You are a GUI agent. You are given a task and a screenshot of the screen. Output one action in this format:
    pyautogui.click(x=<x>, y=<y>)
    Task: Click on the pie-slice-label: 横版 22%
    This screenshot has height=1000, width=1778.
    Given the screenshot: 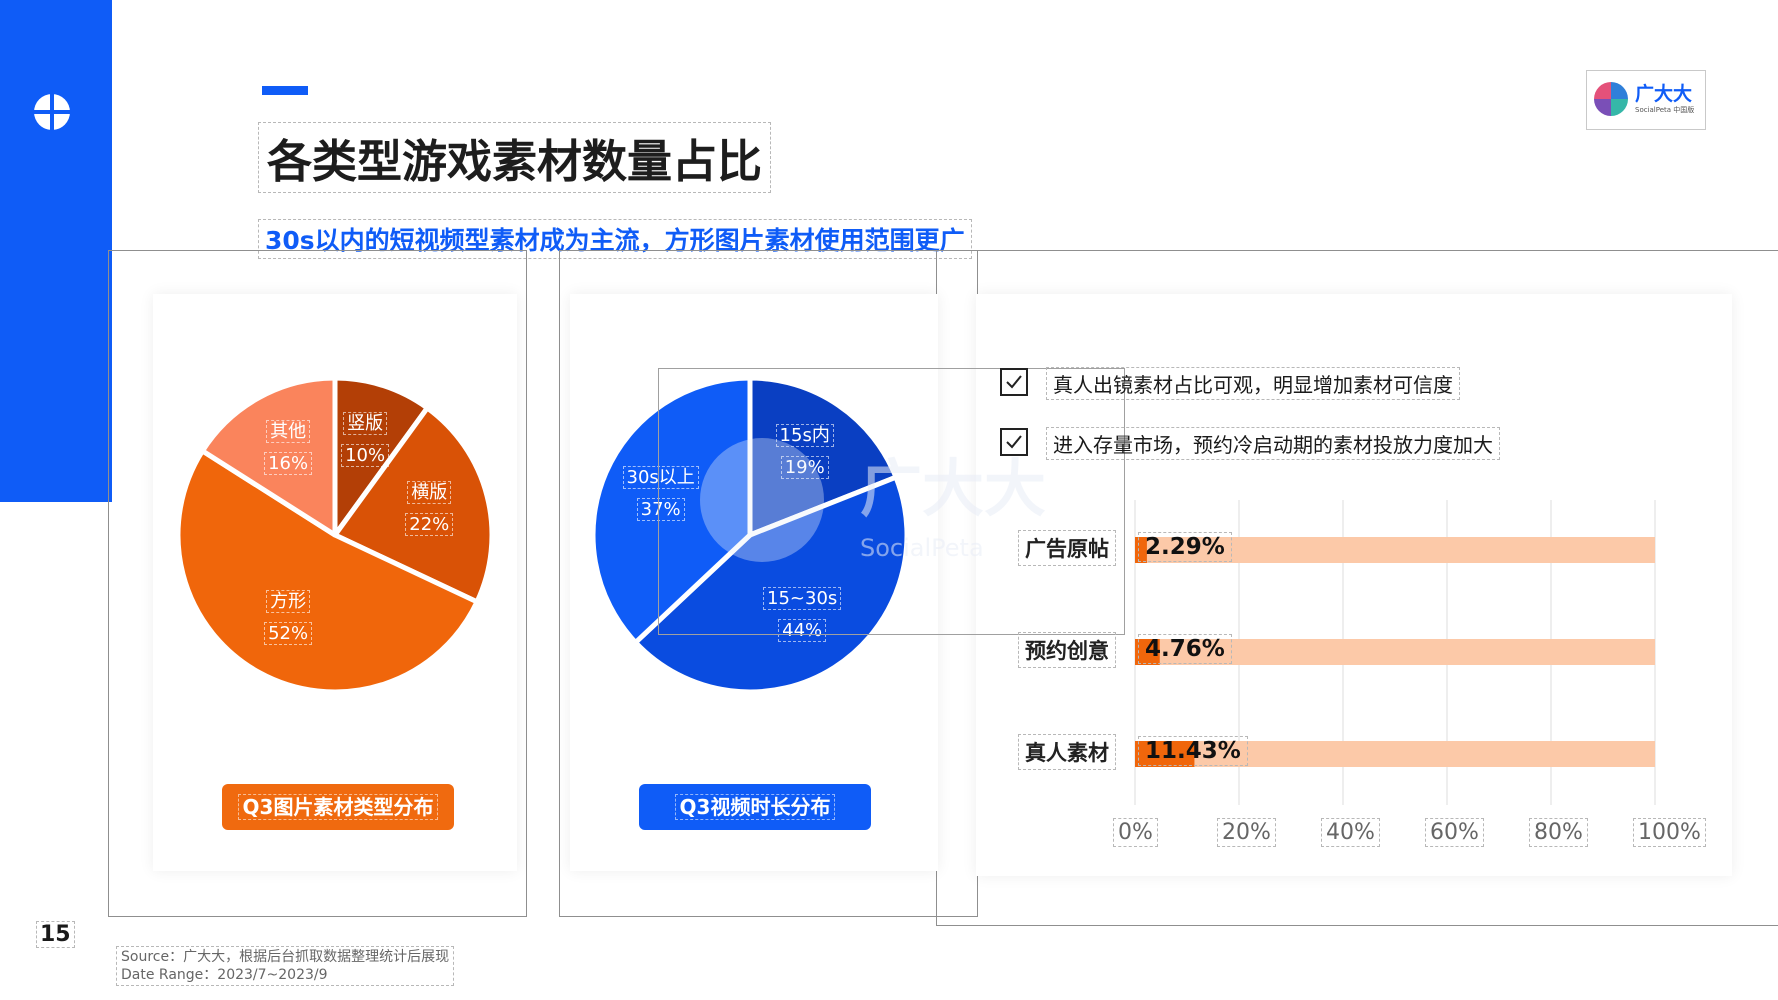 What is the action you would take?
    pyautogui.click(x=429, y=509)
    